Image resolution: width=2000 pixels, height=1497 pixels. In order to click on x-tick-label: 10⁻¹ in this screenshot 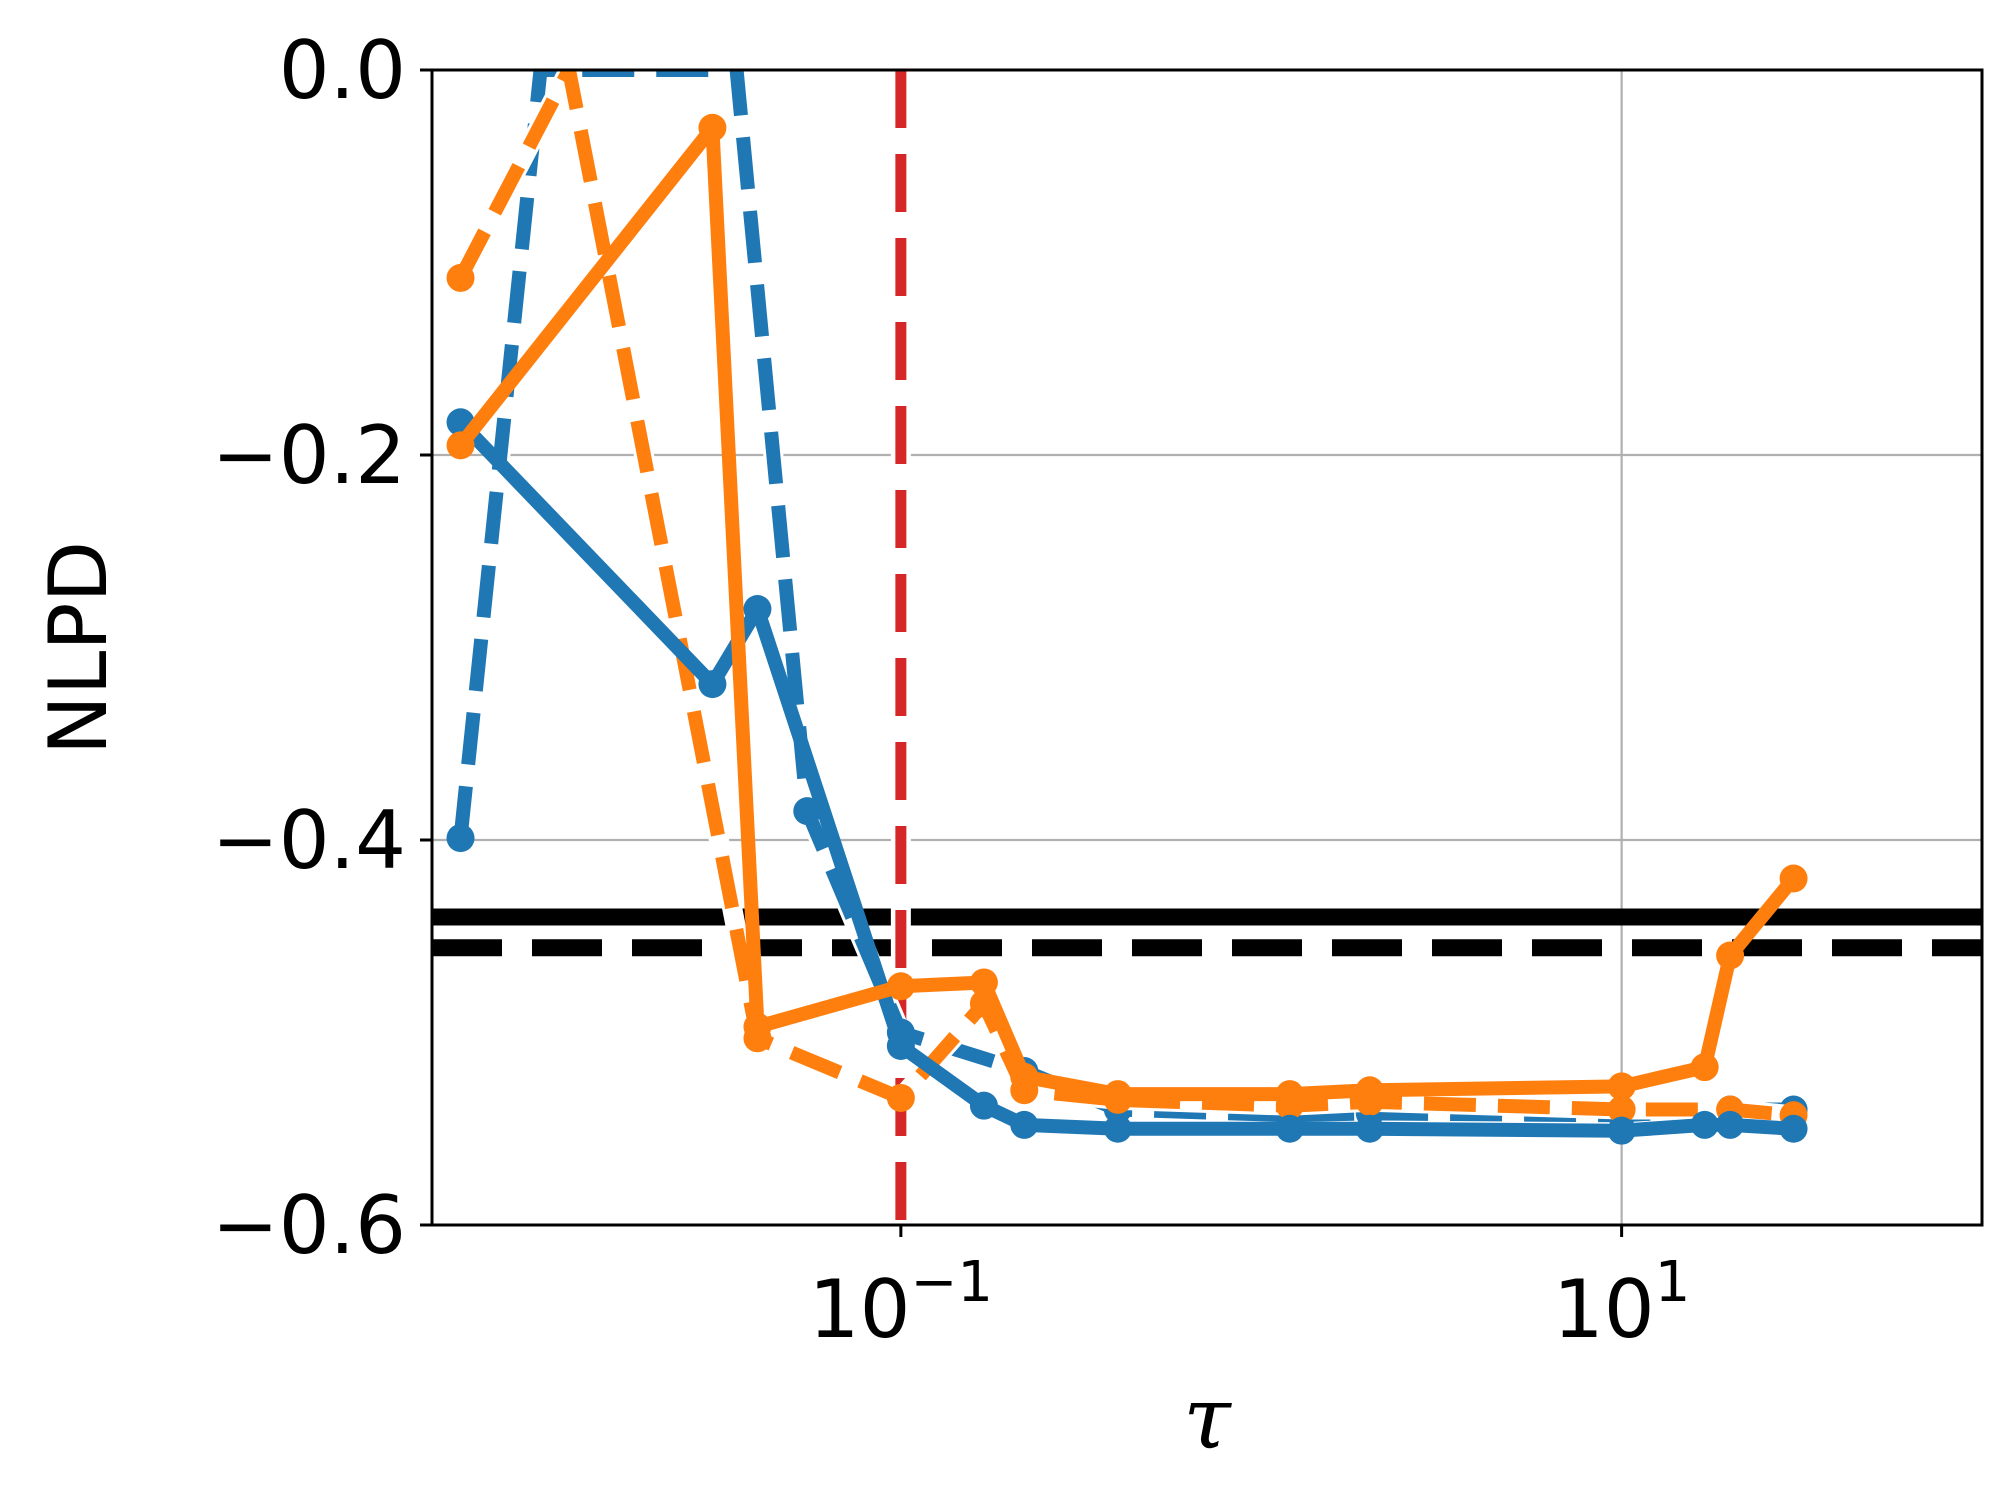, I will do `click(901, 1303)`.